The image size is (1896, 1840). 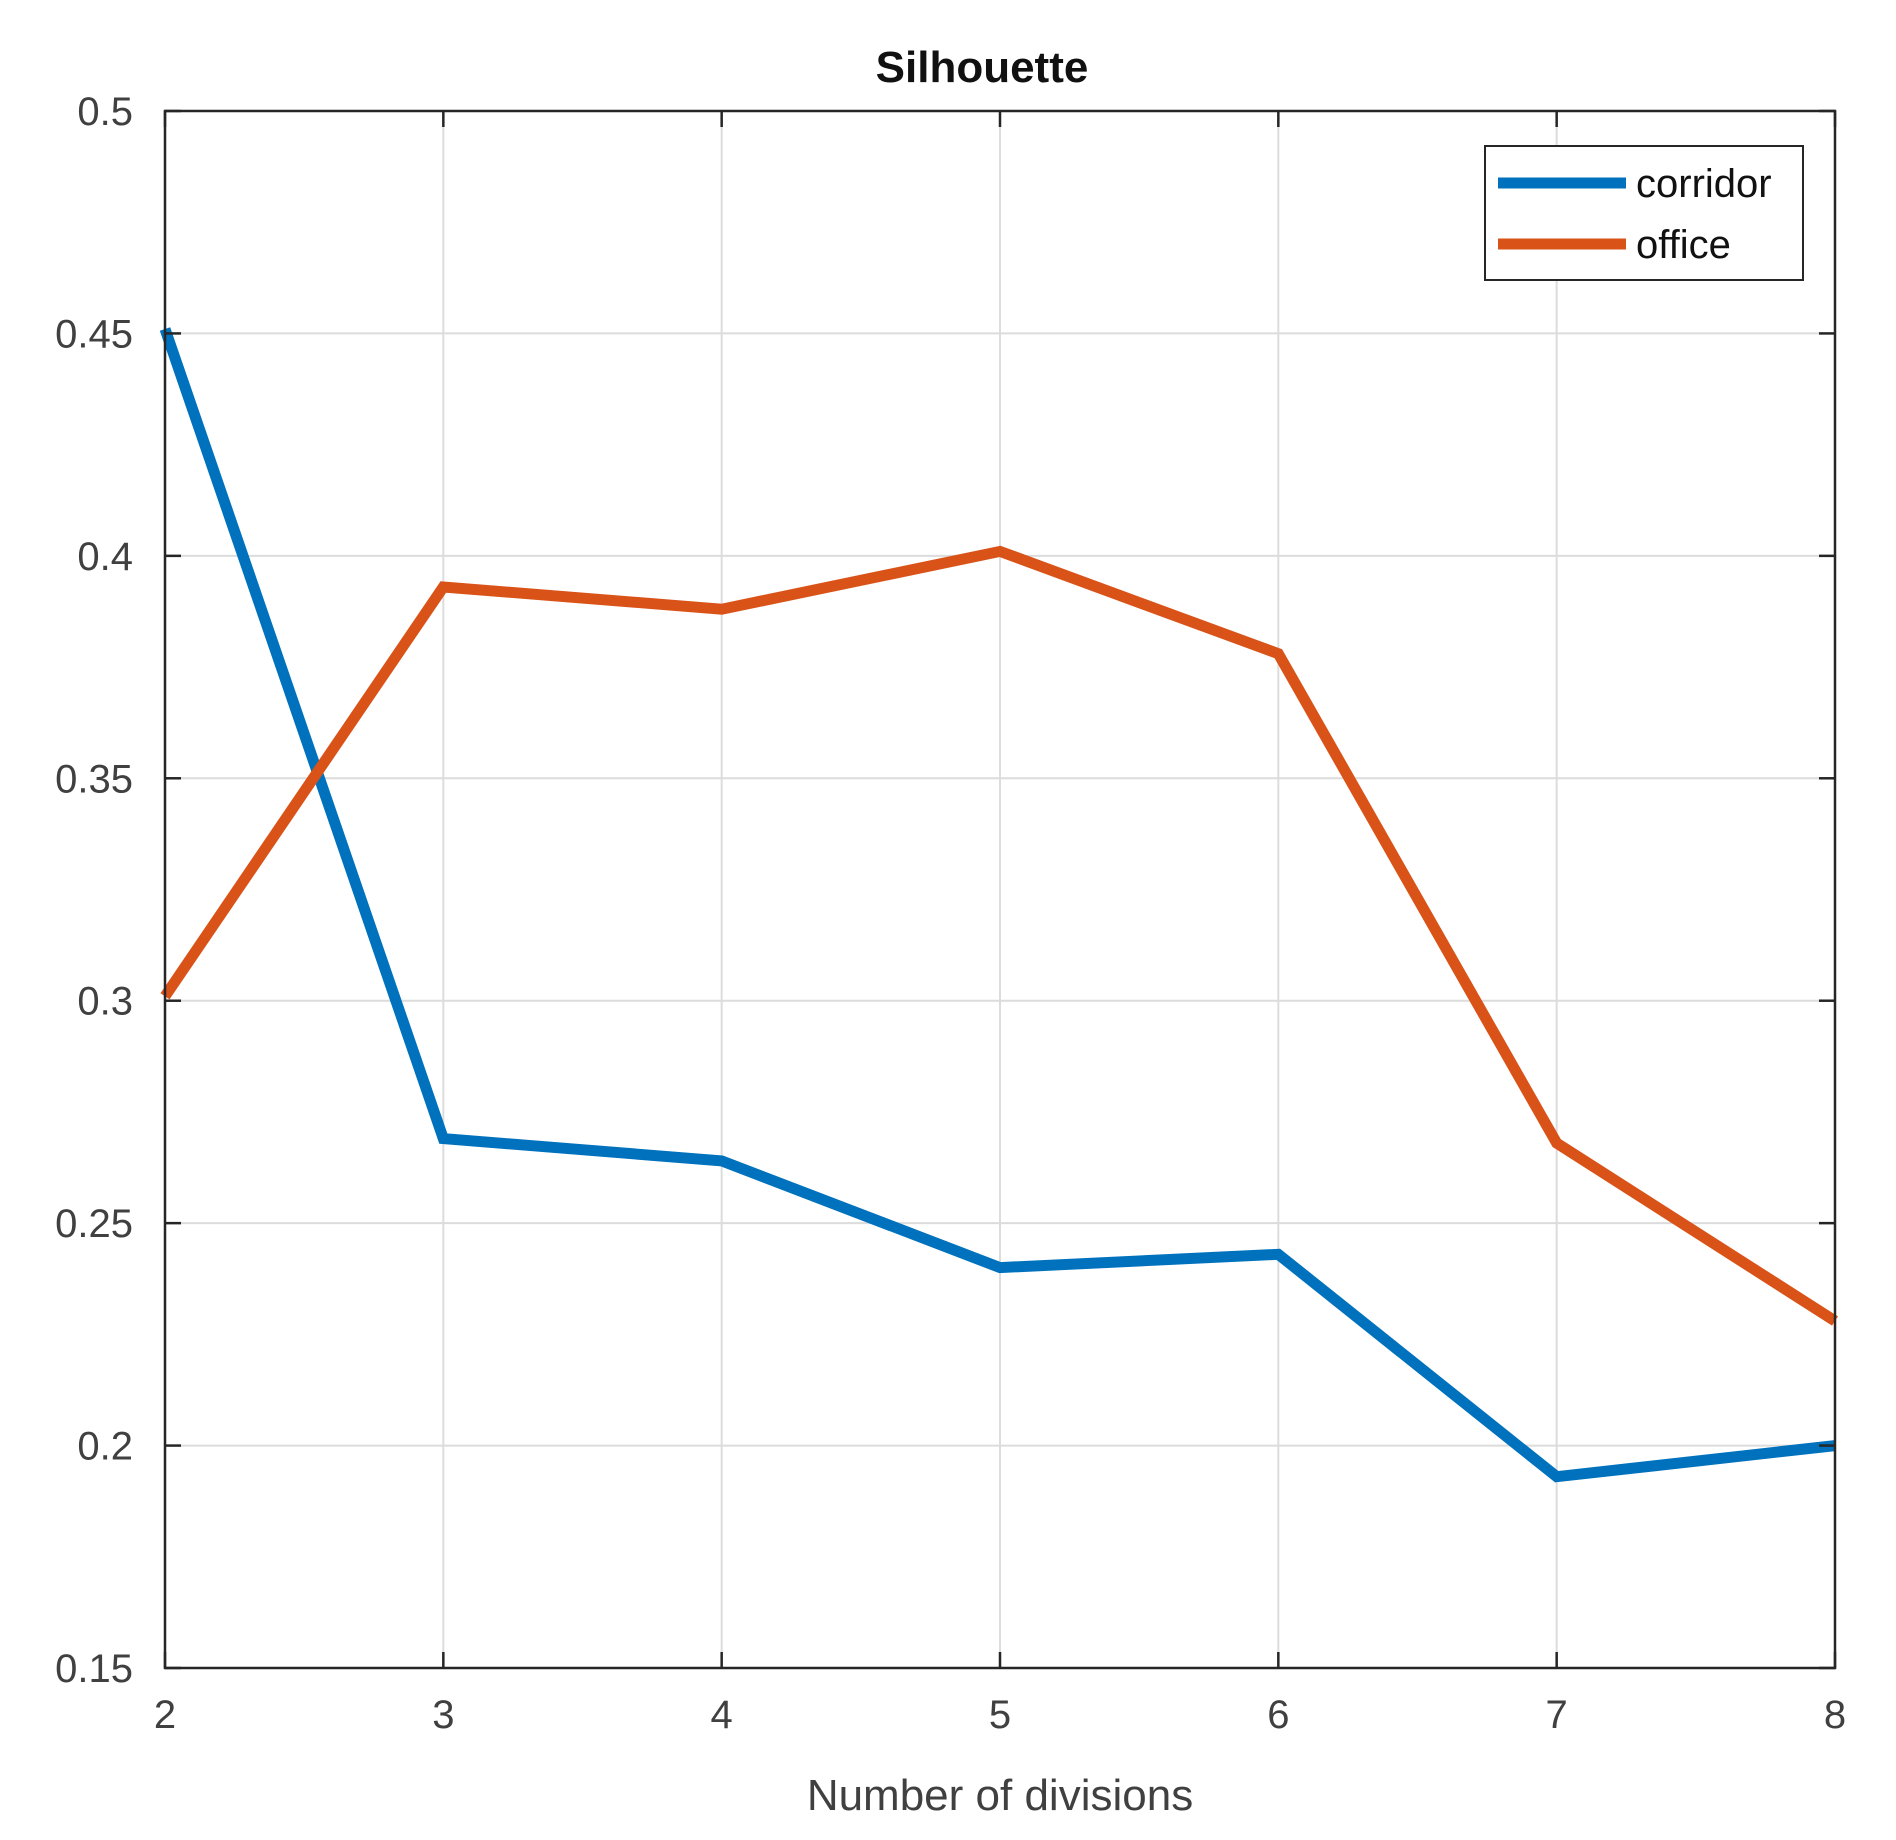 I want to click on y-tick-label: 0.35, so click(x=94, y=779).